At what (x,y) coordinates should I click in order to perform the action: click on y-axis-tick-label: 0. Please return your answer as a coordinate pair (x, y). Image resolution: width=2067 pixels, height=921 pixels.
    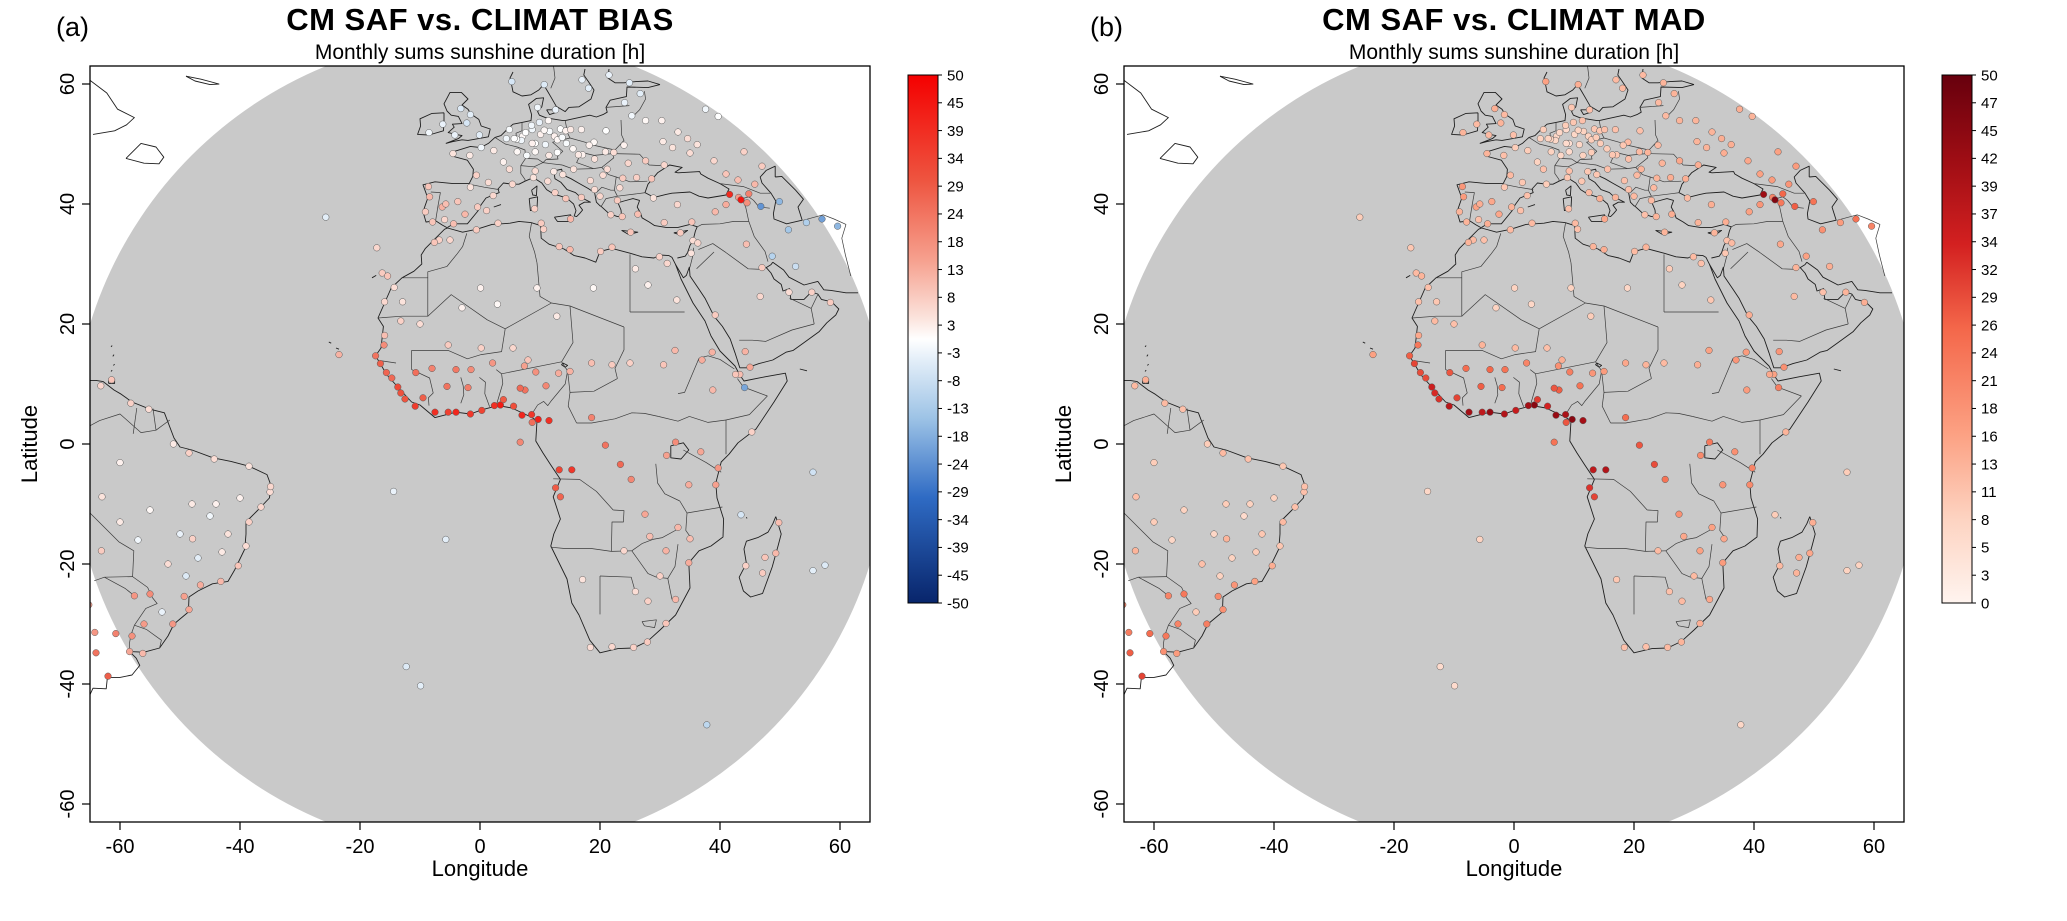
    Looking at the image, I should click on (1102, 443).